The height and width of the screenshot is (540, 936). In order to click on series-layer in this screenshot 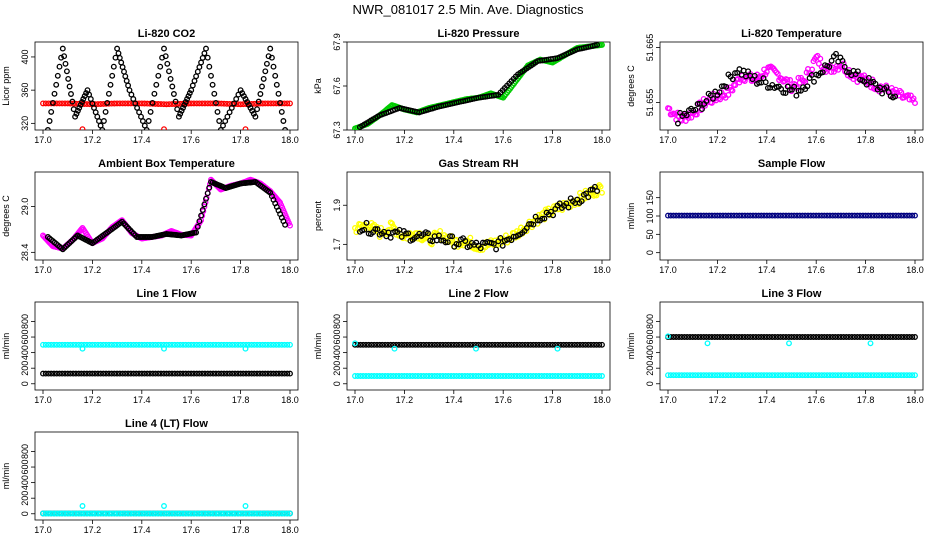, I will do `click(478, 86)`.